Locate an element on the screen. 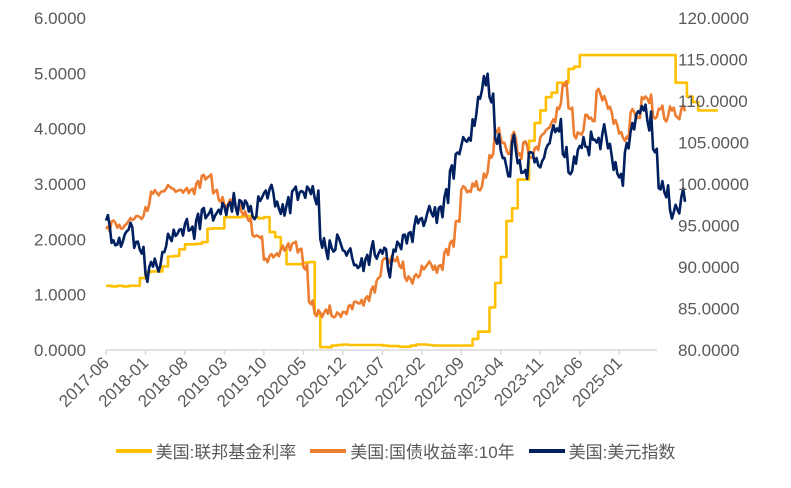 The height and width of the screenshot is (488, 791). y-left-tick-label: 0.0000 is located at coordinates (60, 350).